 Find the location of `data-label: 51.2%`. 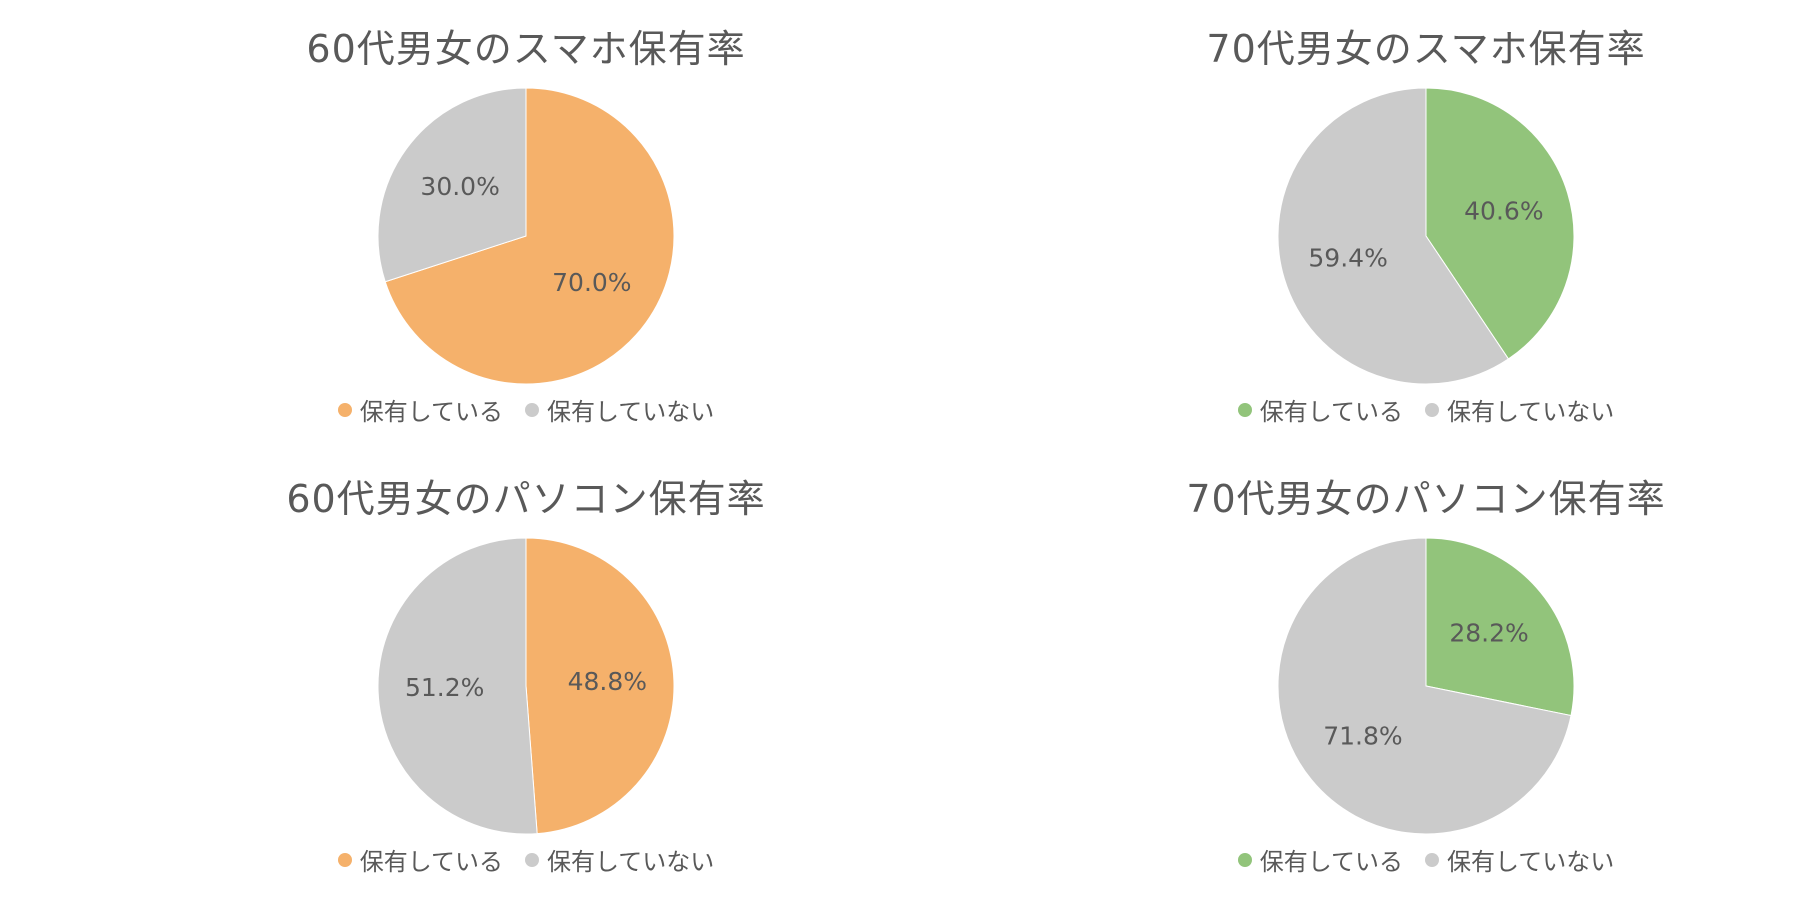

data-label: 51.2% is located at coordinates (444, 687).